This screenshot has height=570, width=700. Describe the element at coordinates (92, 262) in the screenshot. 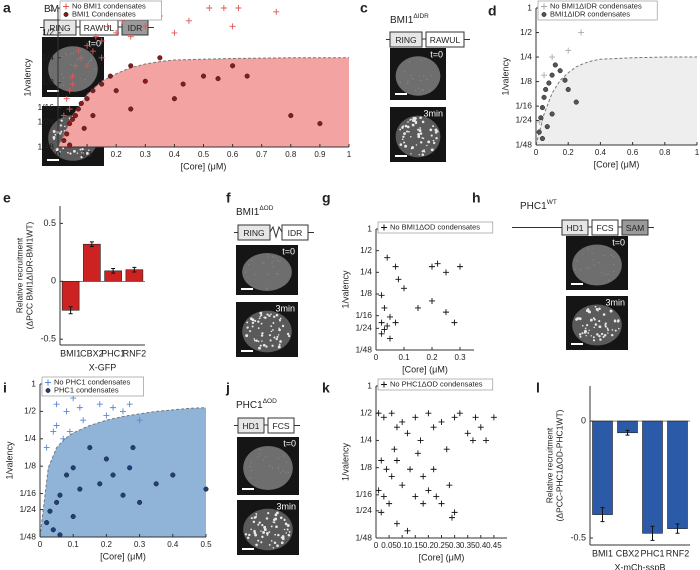

I see `bar` at that location.